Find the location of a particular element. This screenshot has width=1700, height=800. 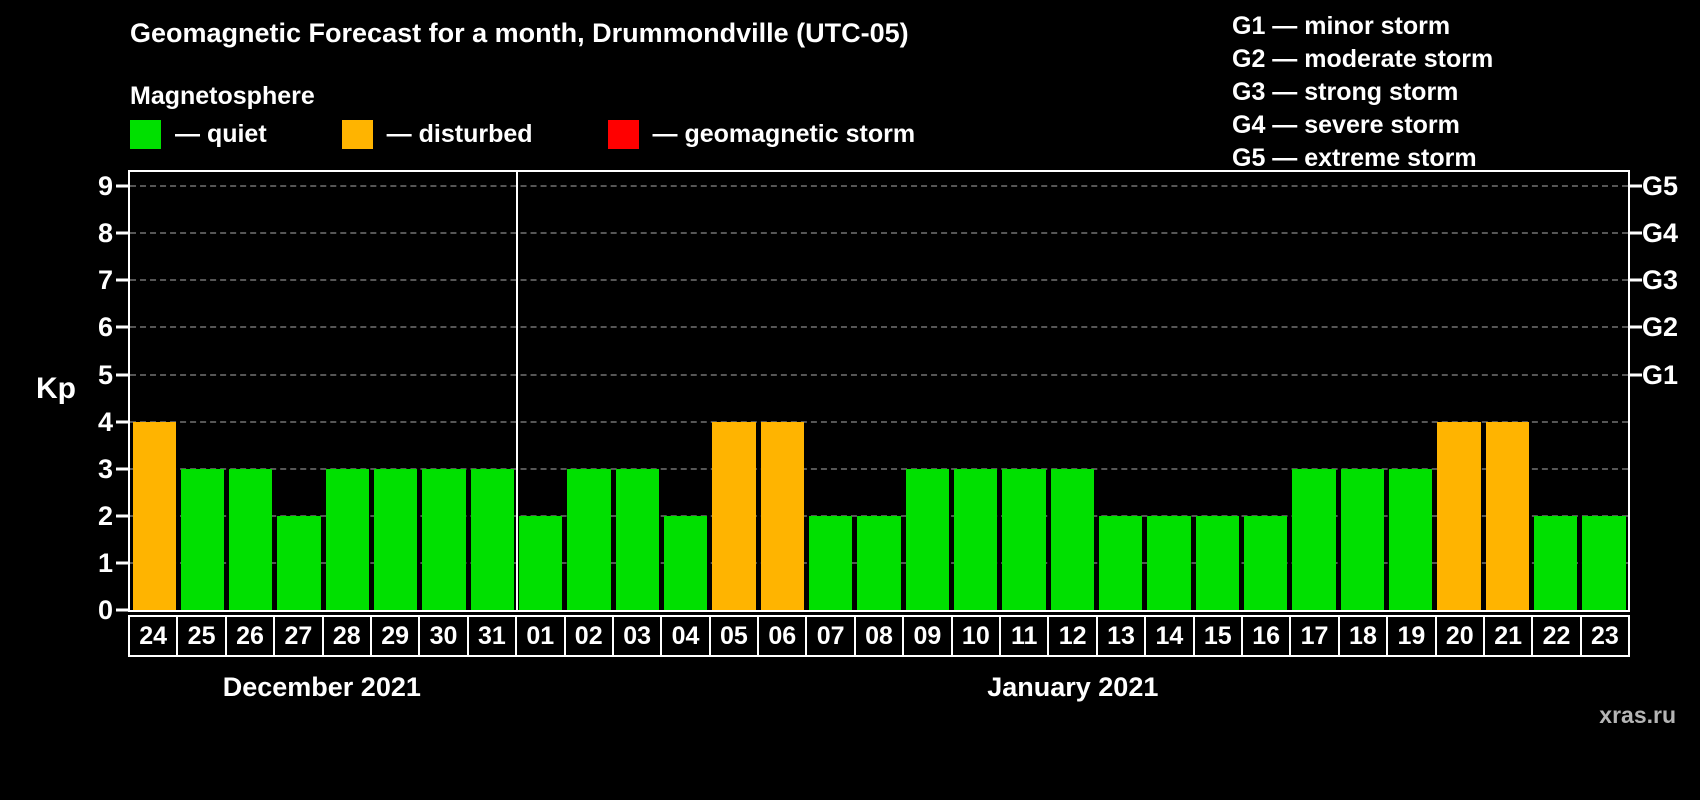

day-label-27: 27 is located at coordinates (298, 636).